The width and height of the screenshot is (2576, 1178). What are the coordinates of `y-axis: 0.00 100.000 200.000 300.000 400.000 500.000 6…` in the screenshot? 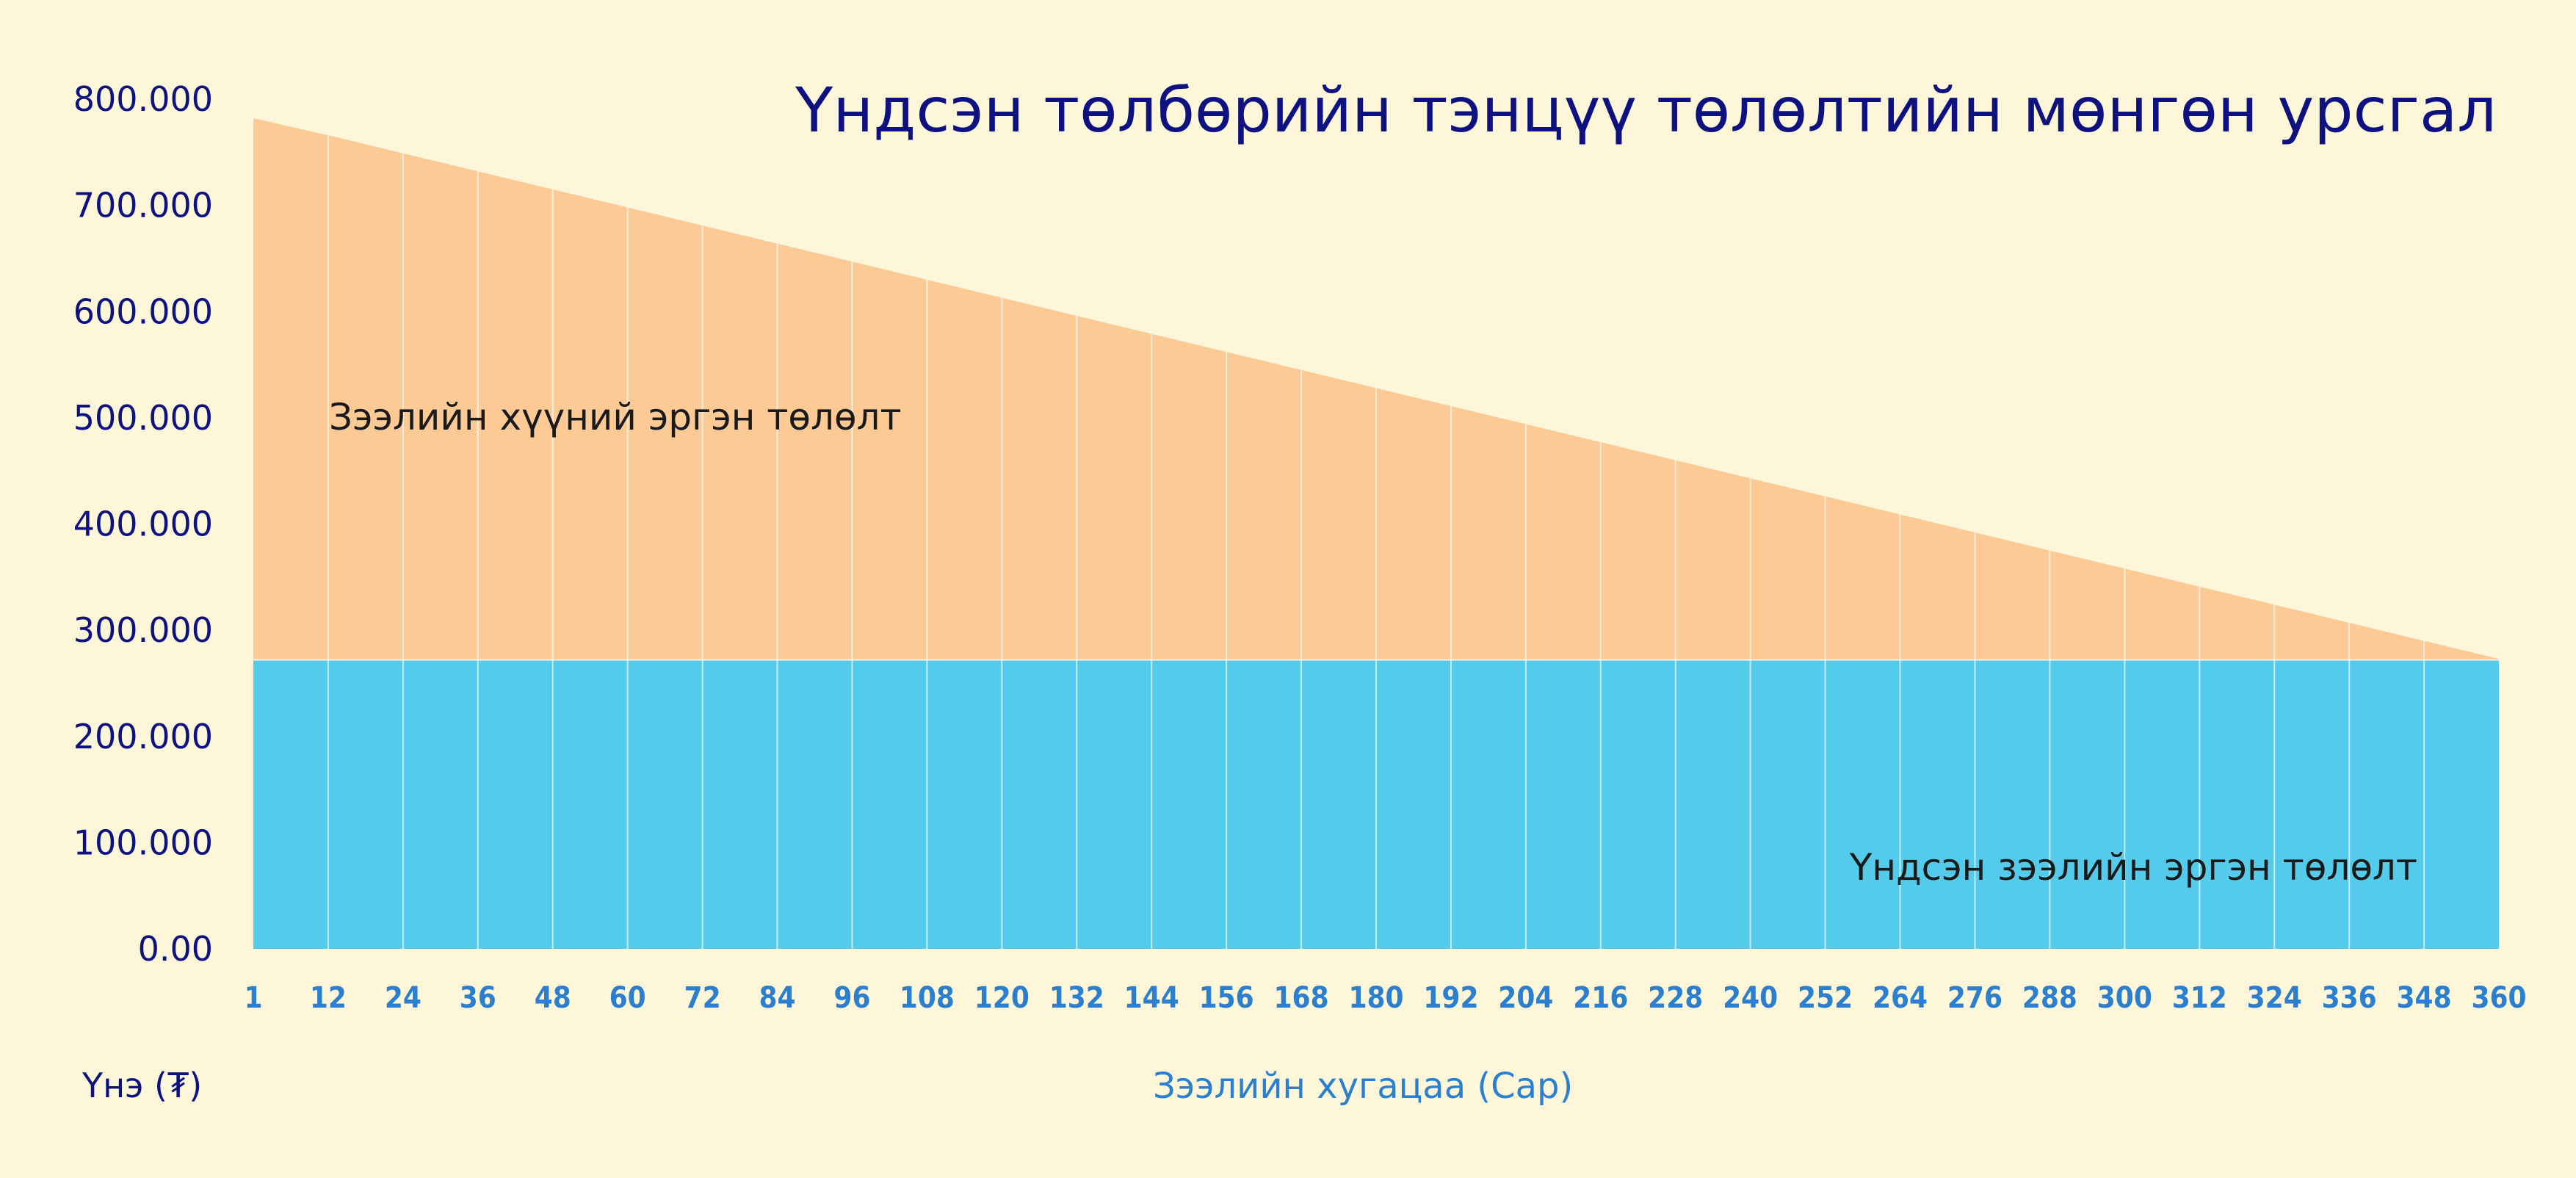 It's located at (143, 524).